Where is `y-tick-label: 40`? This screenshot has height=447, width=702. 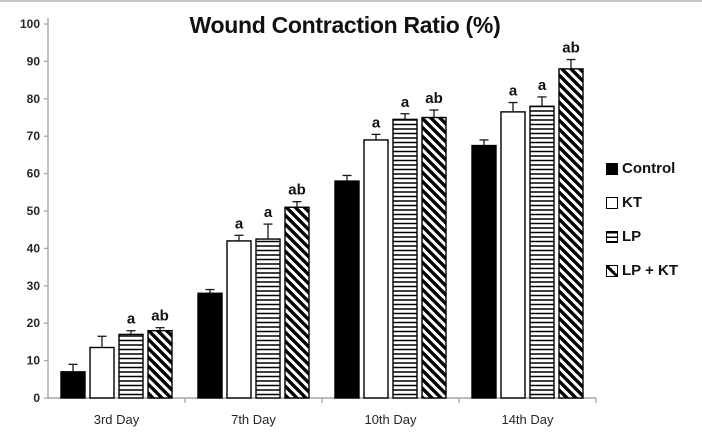
y-tick-label: 40 is located at coordinates (34, 248).